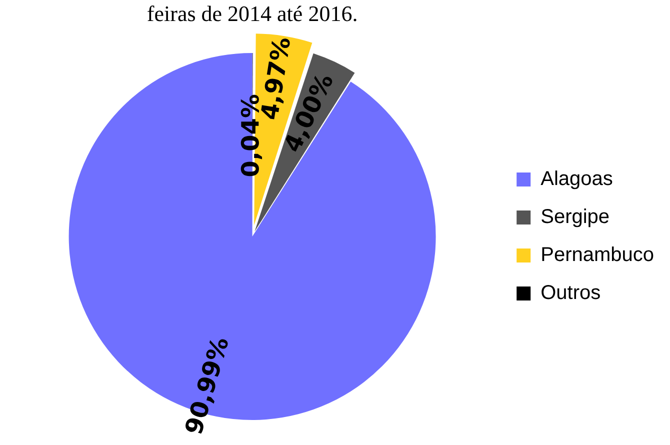  What do you see at coordinates (570, 293) in the screenshot?
I see `legend-label: Outros` at bounding box center [570, 293].